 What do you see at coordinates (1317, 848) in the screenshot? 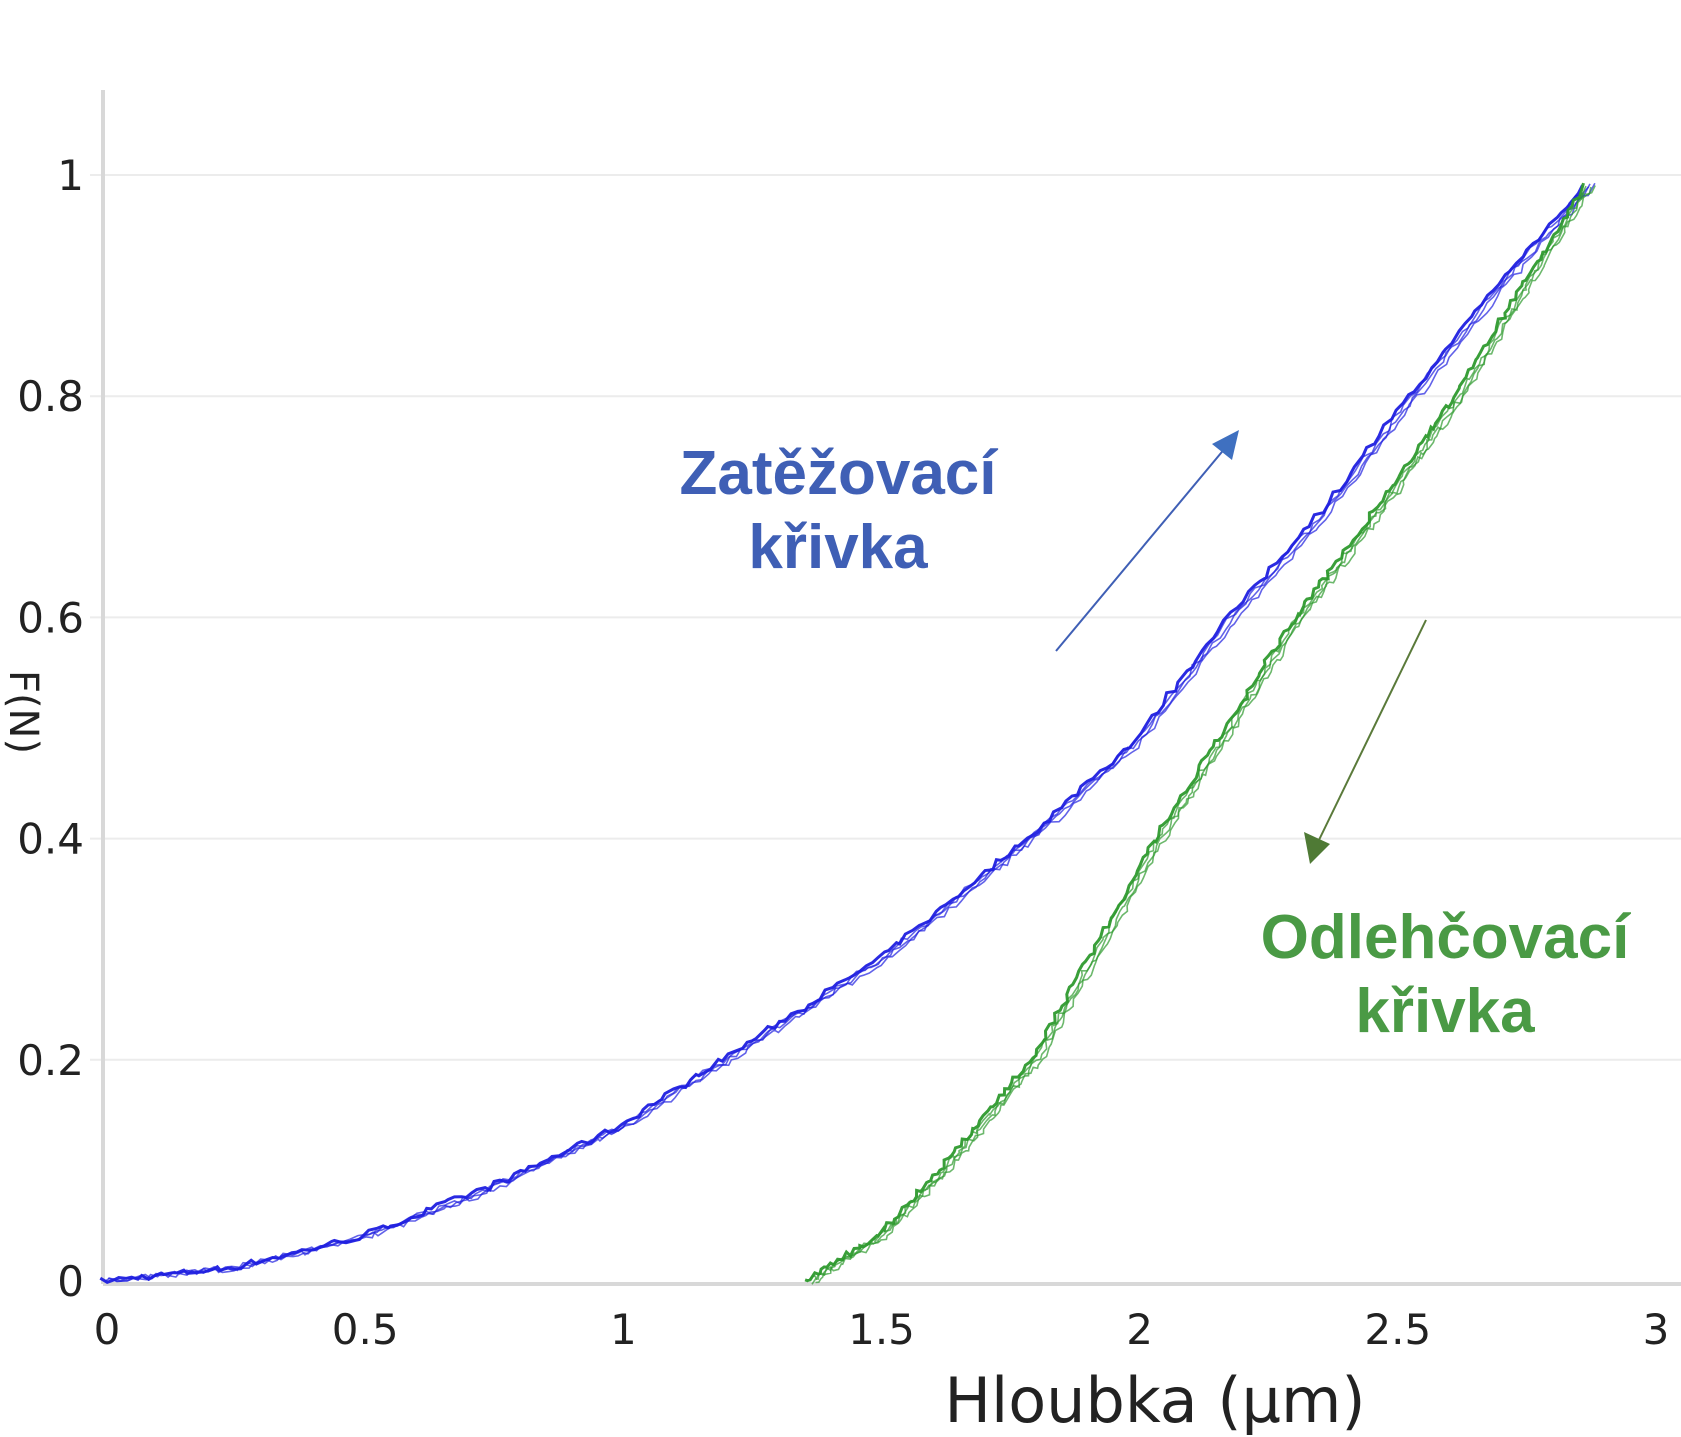
I see `unloading-arrowhead` at bounding box center [1317, 848].